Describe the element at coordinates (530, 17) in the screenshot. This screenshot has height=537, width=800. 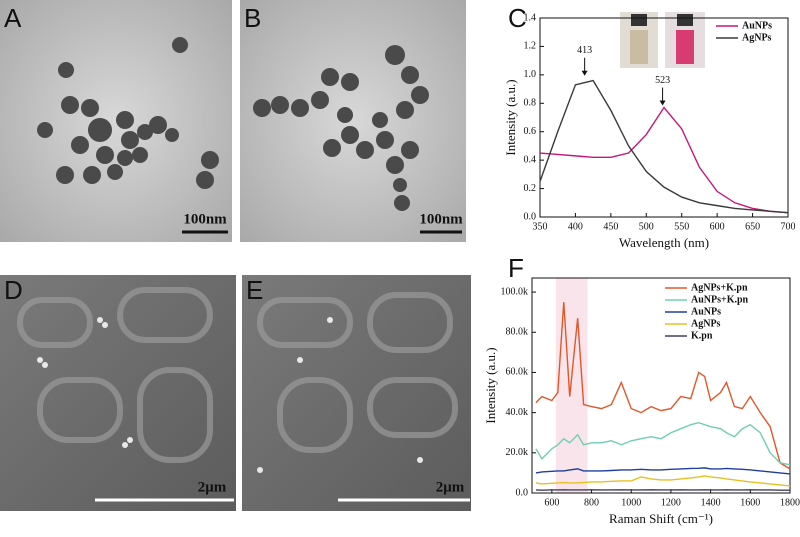
I see `y-tick-label: 1.4` at that location.